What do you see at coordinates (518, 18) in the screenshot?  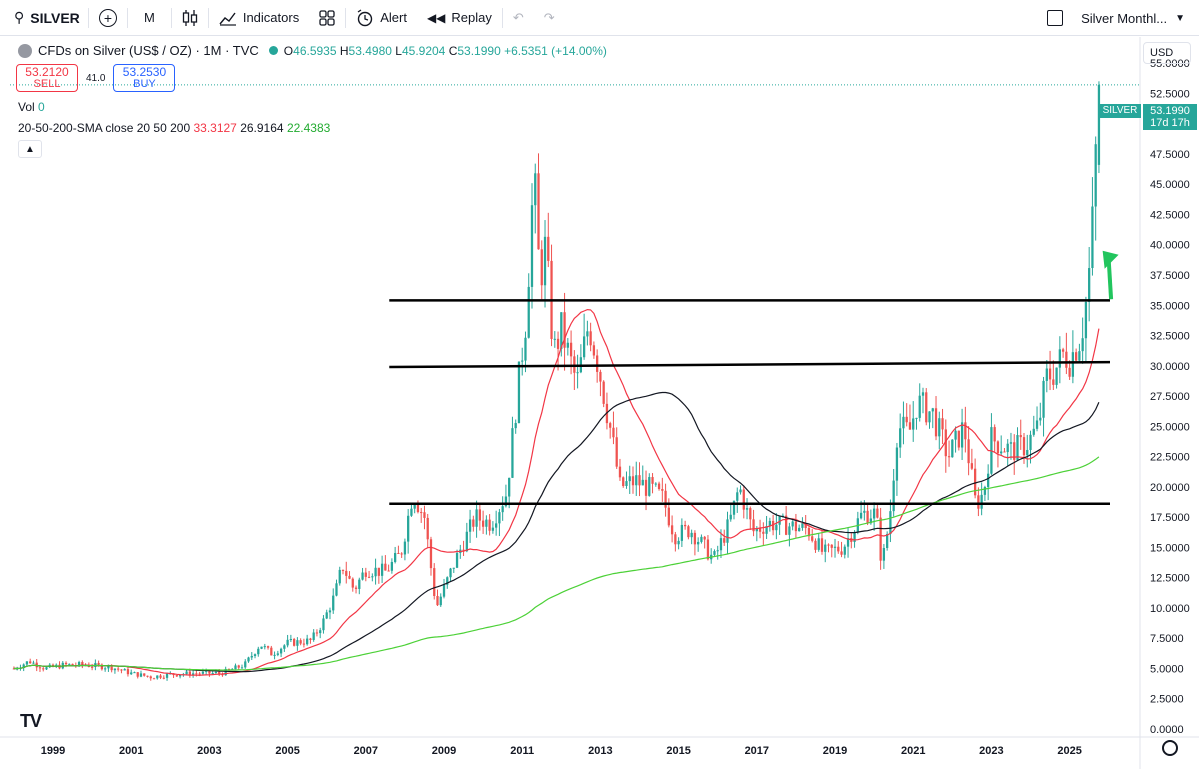 I see `undo-button: ↶` at bounding box center [518, 18].